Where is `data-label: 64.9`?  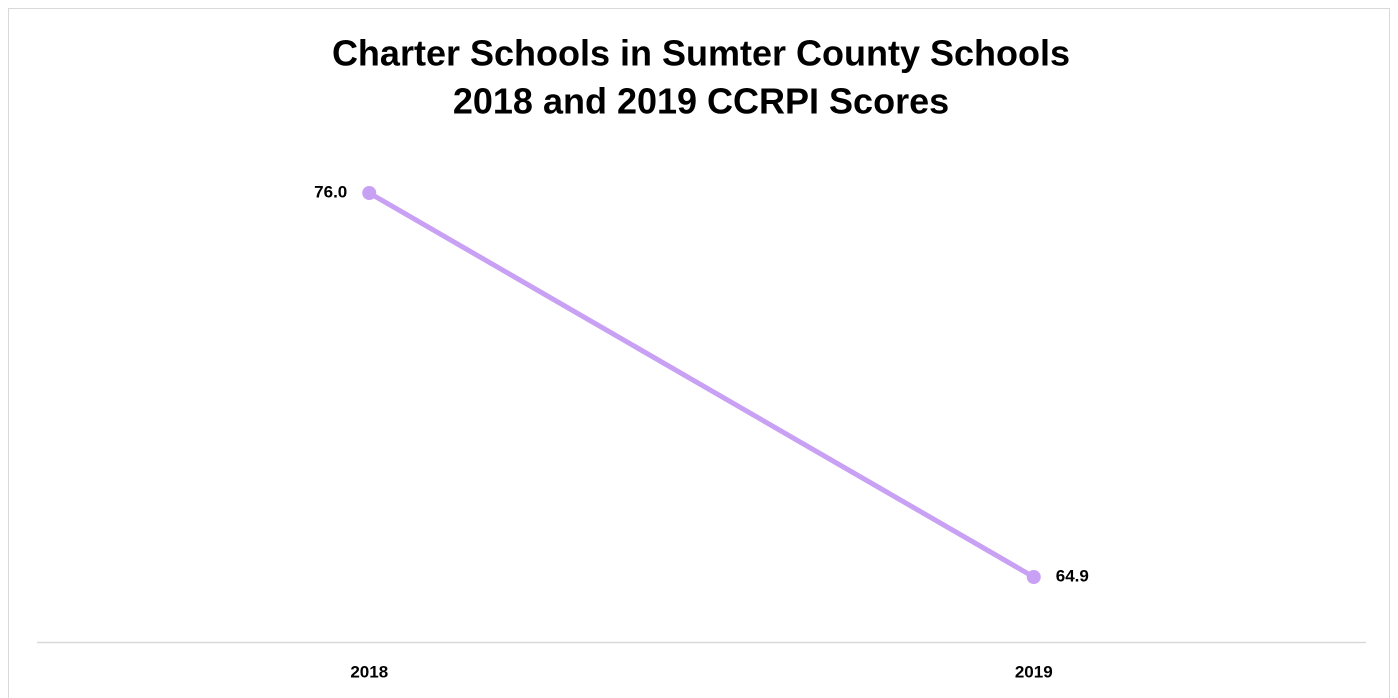 data-label: 64.9 is located at coordinates (1072, 575).